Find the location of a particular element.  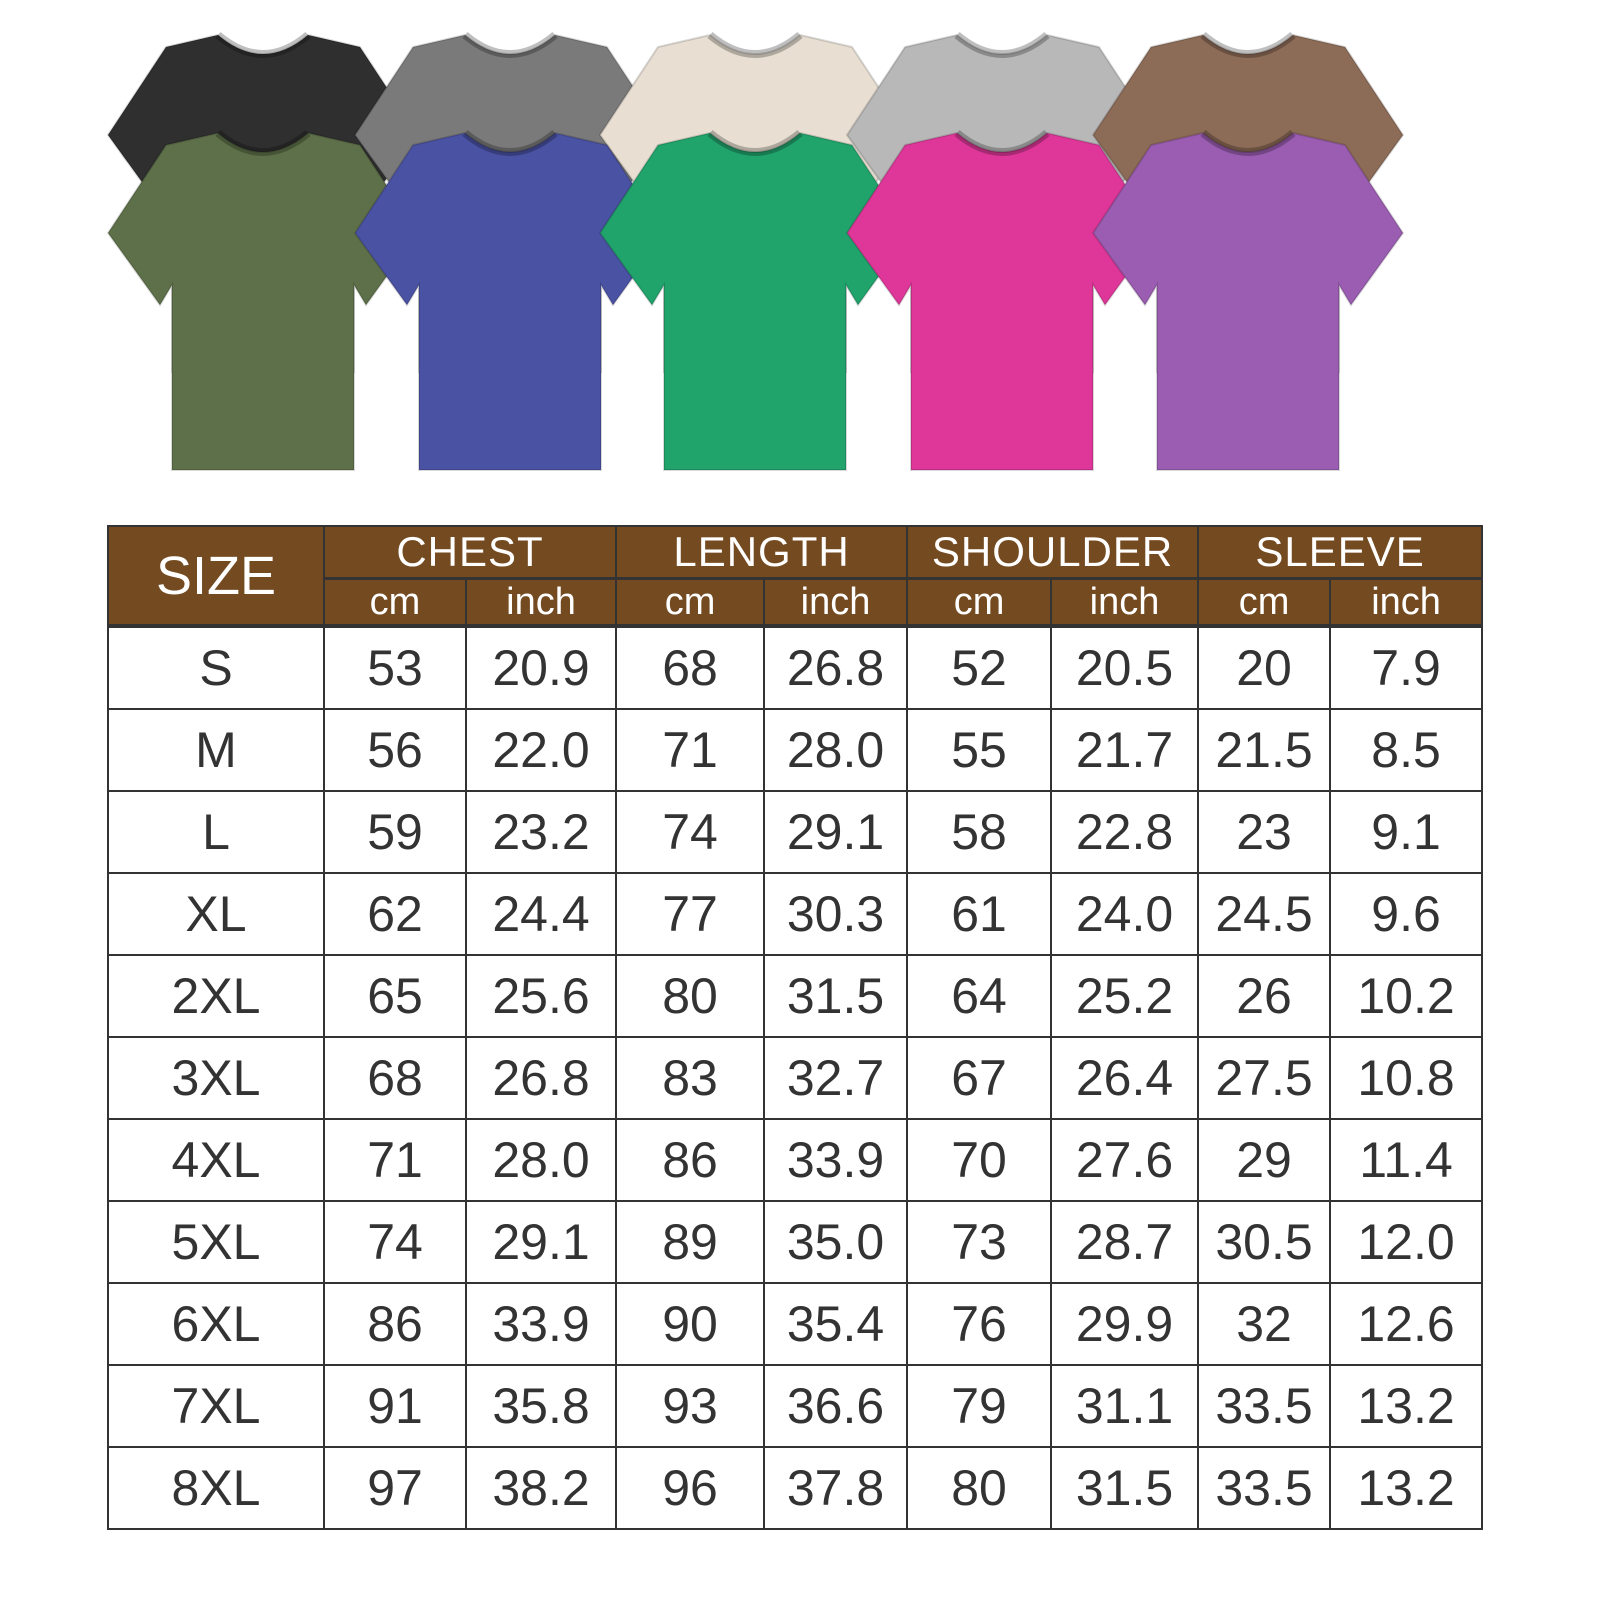

table-row: 4XL 71 28.0 86 33.9 70 27.6 29 11.4 is located at coordinates (795, 1160).